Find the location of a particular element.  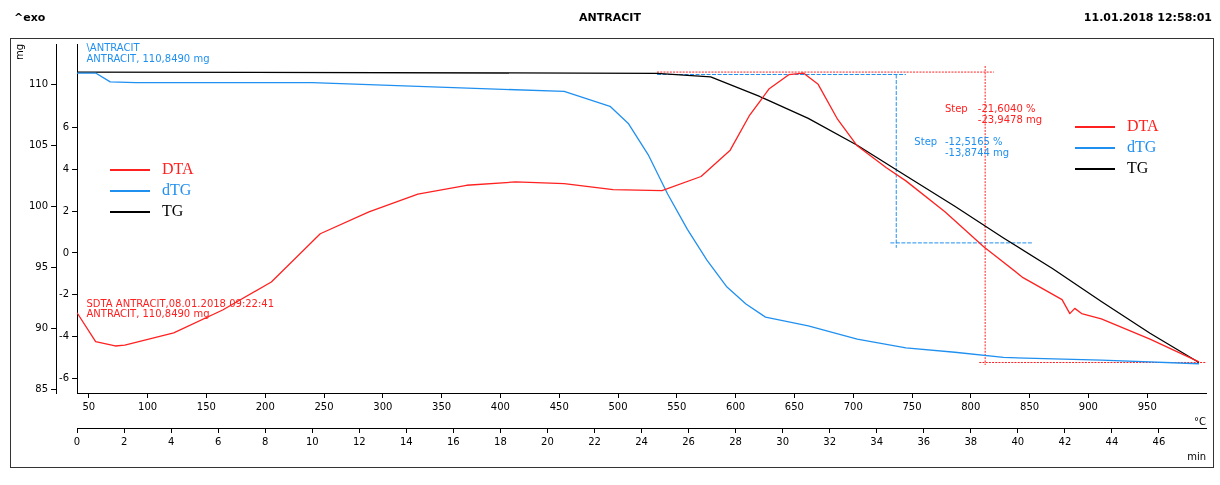

x-tick-label: 40 is located at coordinates (1018, 441).